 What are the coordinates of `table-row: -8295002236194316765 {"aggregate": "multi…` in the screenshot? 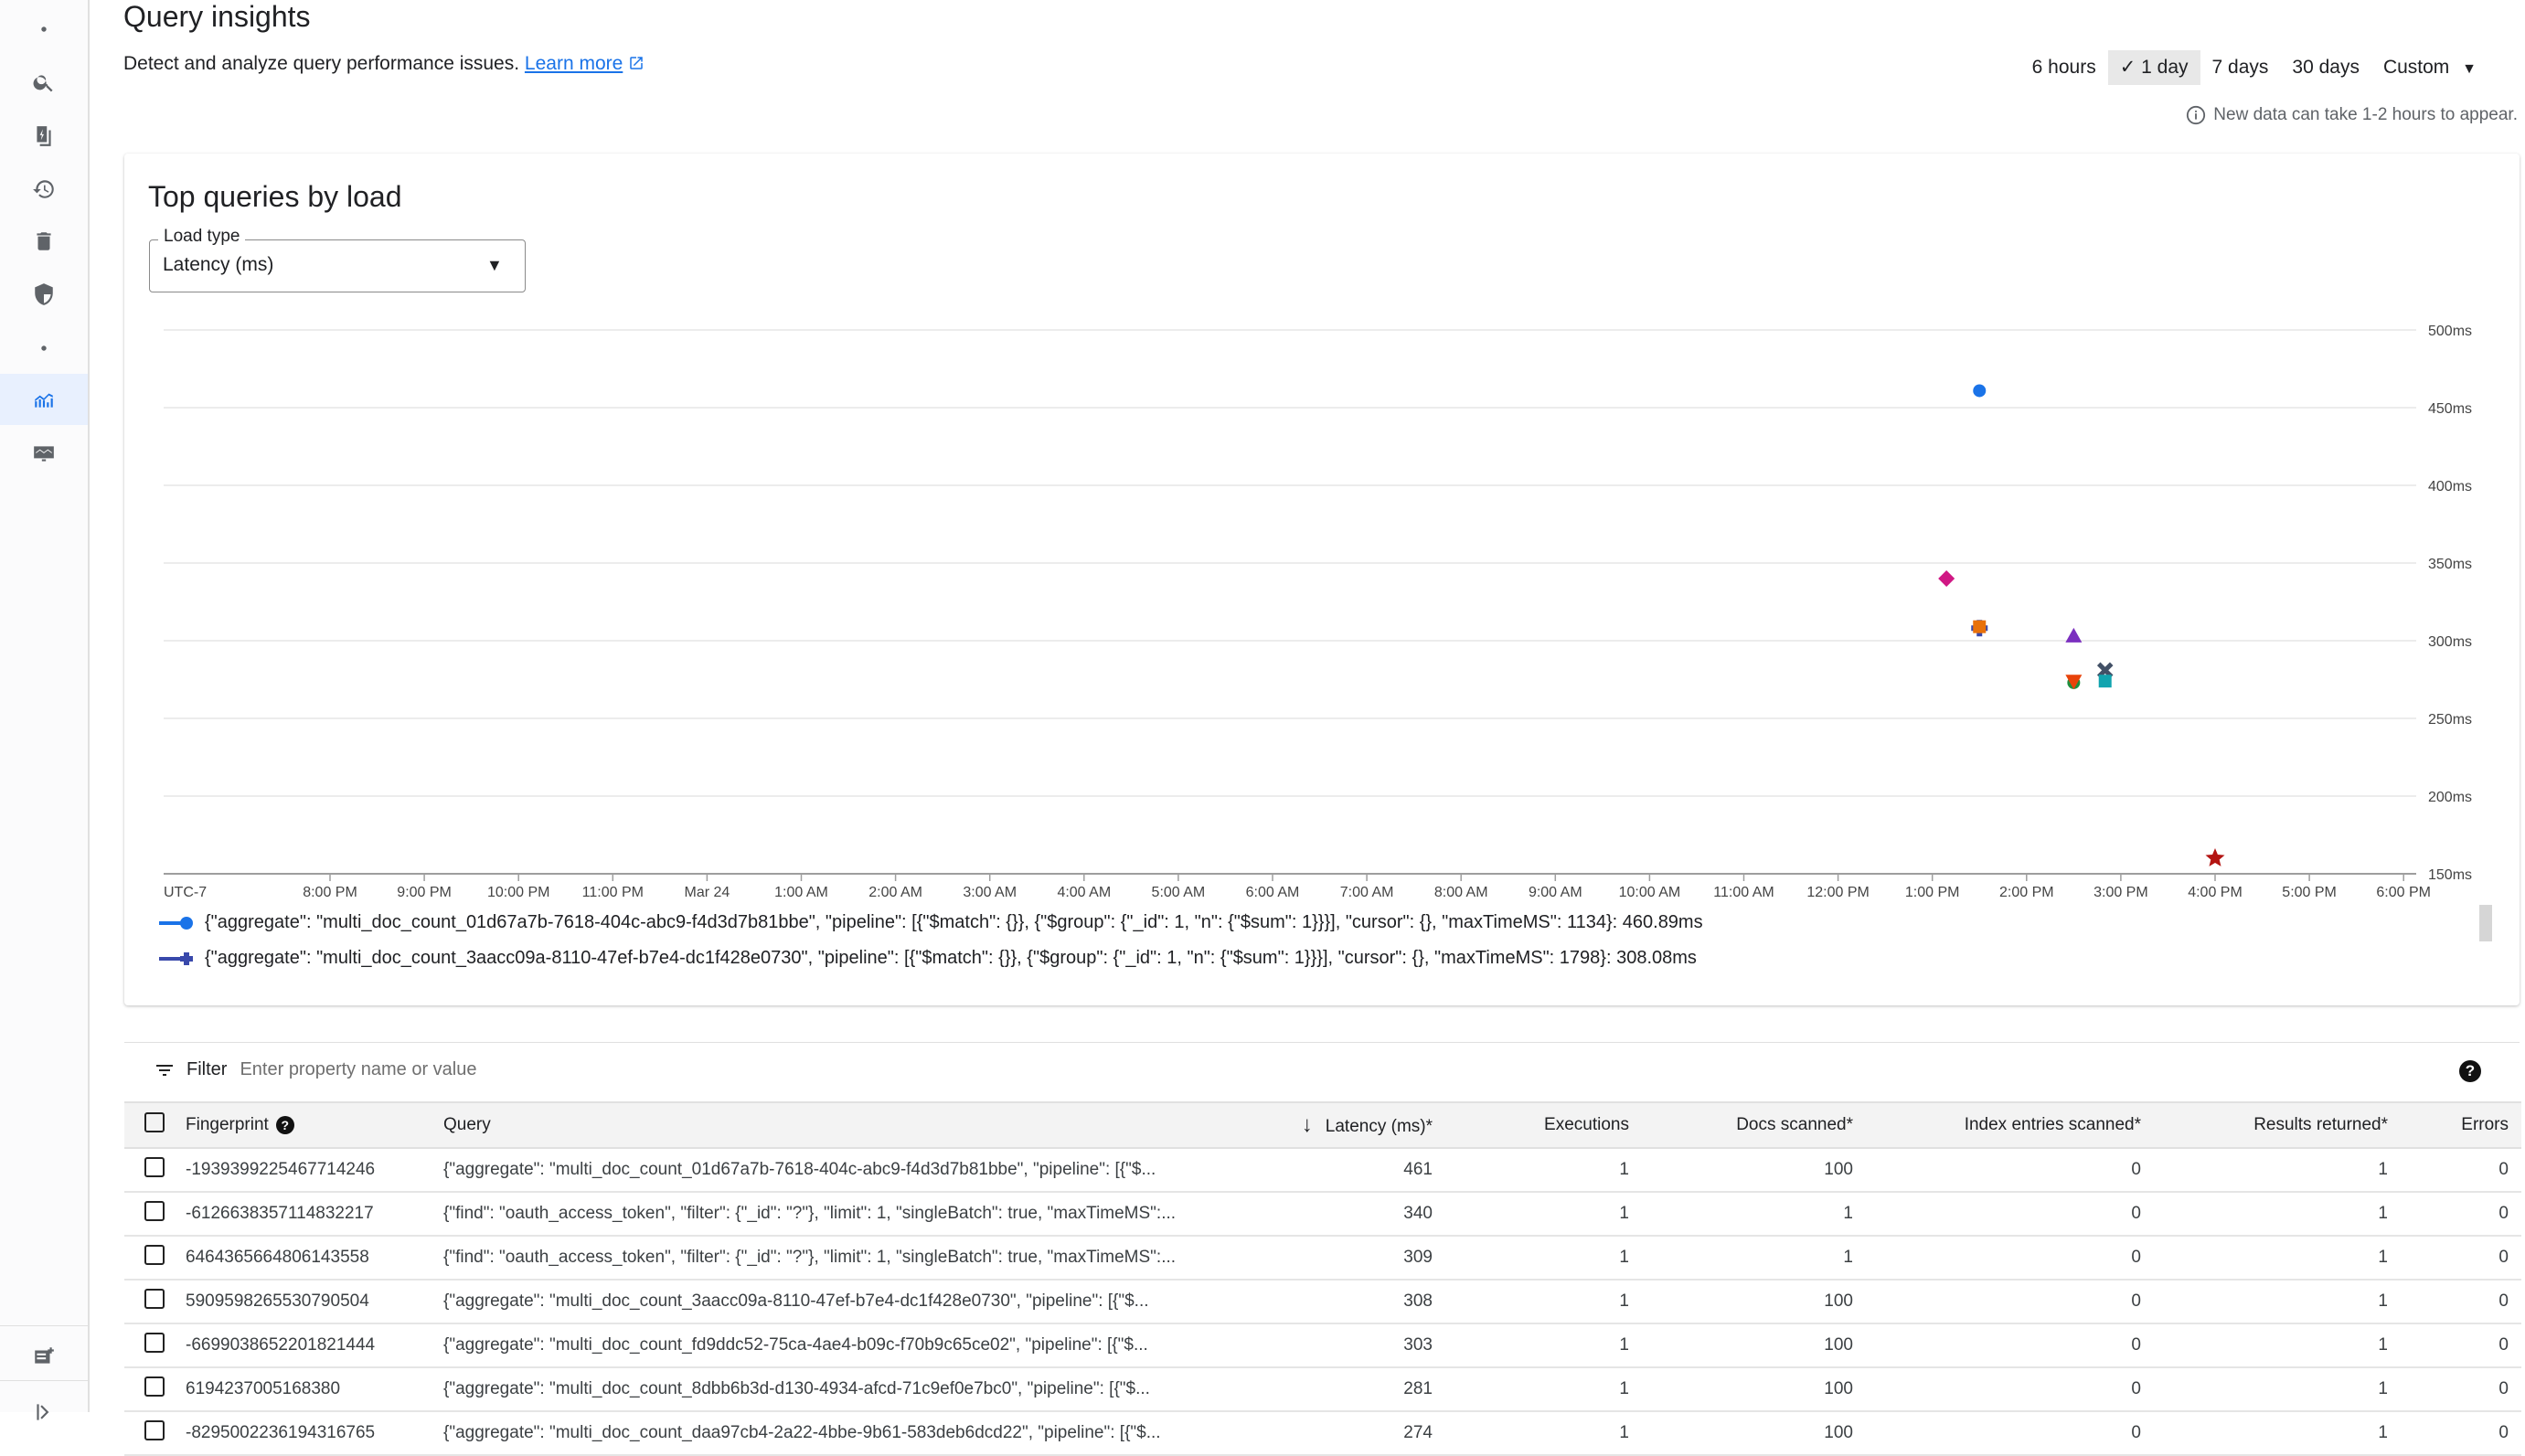 It's located at (1322, 1433).